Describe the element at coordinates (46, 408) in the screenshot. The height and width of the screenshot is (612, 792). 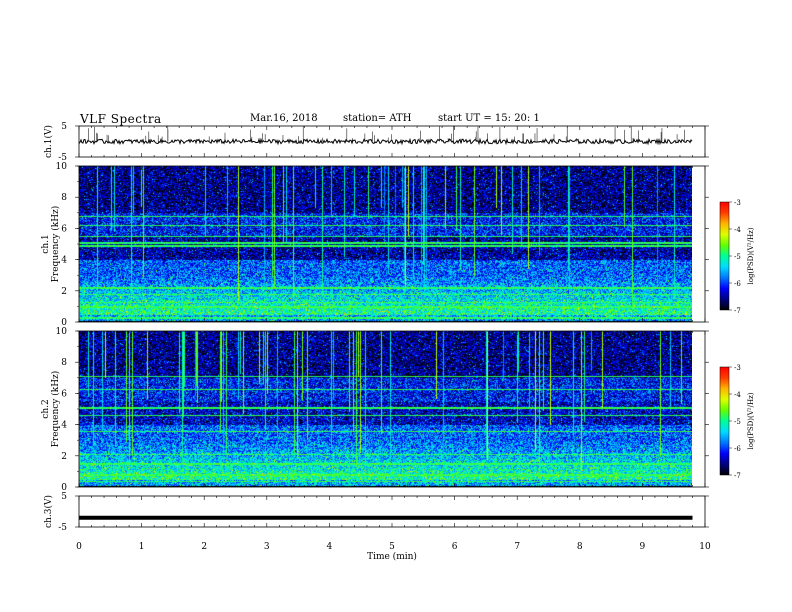
I see `ch2-channel-label: ch.2` at that location.